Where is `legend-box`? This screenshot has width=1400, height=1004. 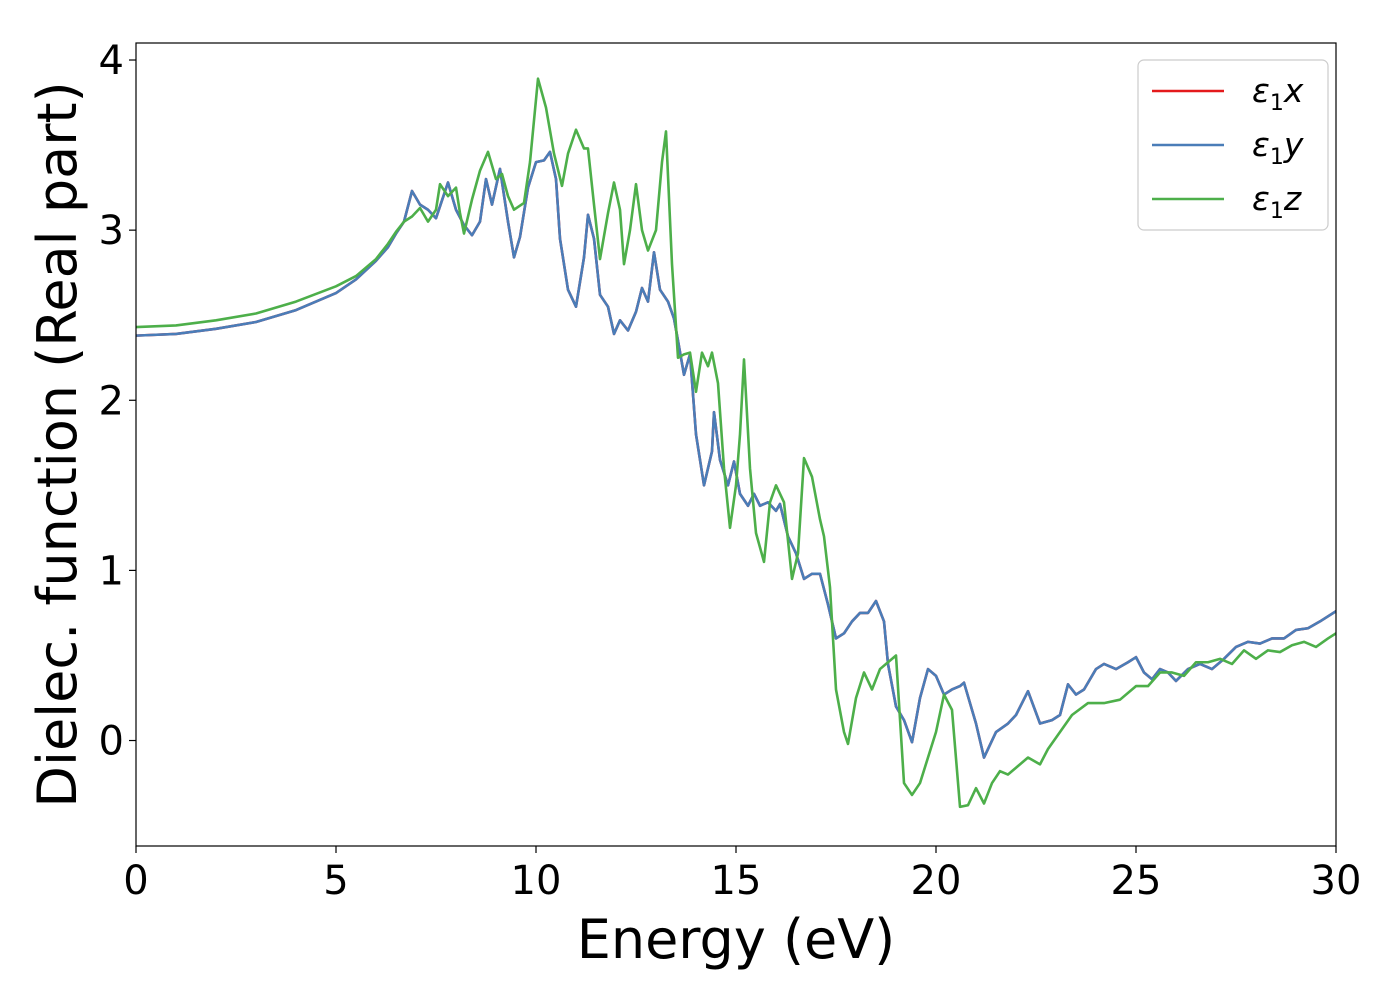 legend-box is located at coordinates (1233, 145).